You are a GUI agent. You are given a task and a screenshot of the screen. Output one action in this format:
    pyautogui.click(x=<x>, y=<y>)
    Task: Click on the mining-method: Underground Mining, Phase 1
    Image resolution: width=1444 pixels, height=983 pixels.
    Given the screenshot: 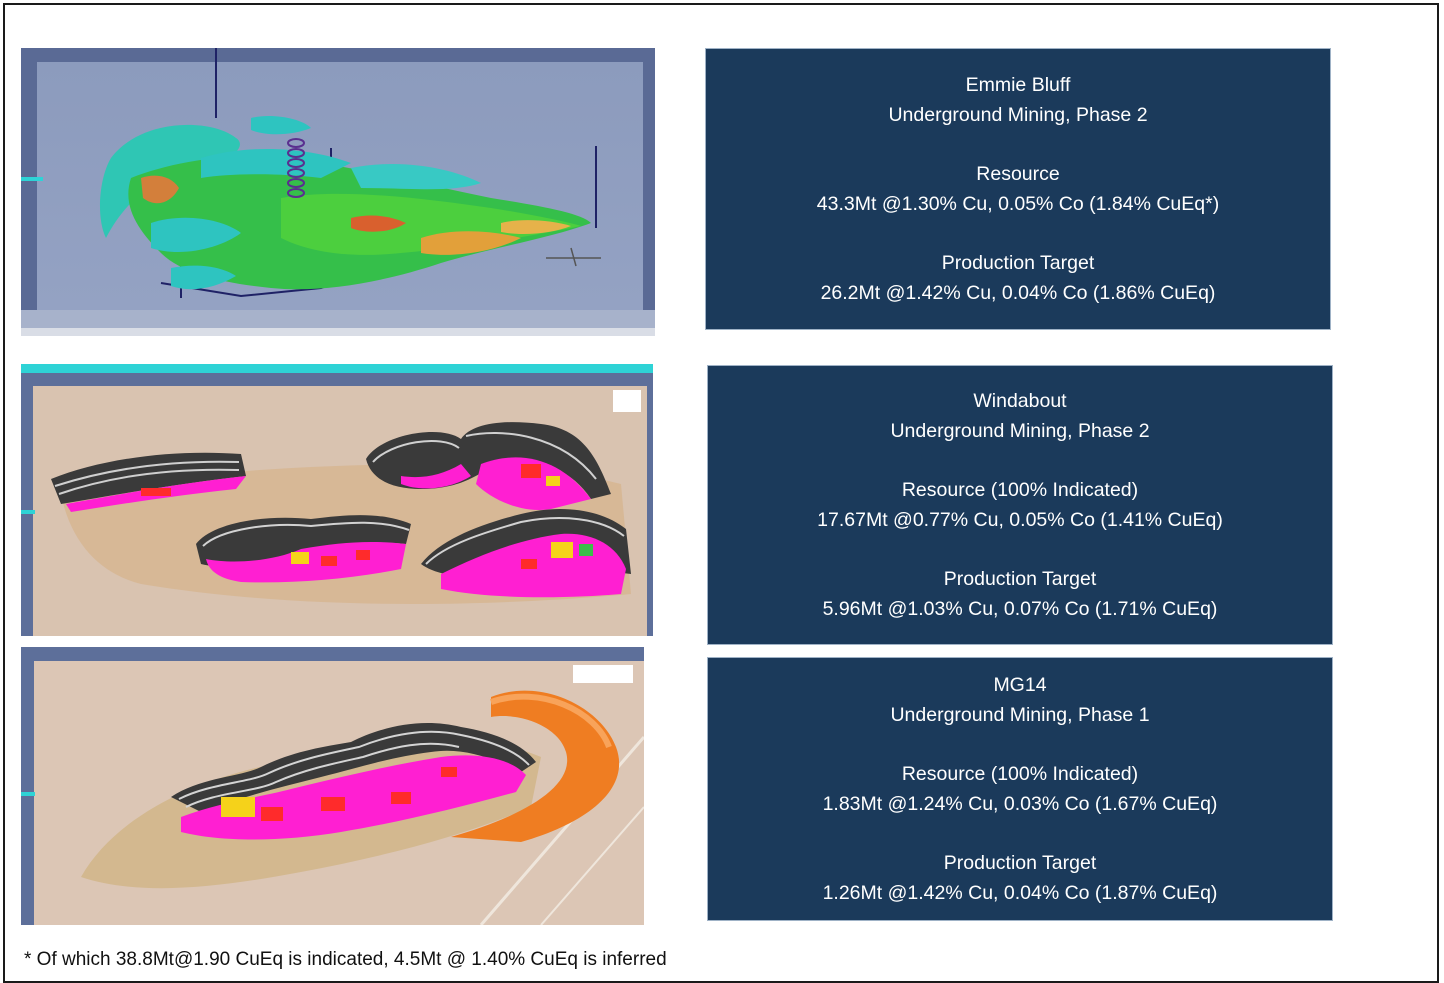 What is the action you would take?
    pyautogui.click(x=1020, y=715)
    